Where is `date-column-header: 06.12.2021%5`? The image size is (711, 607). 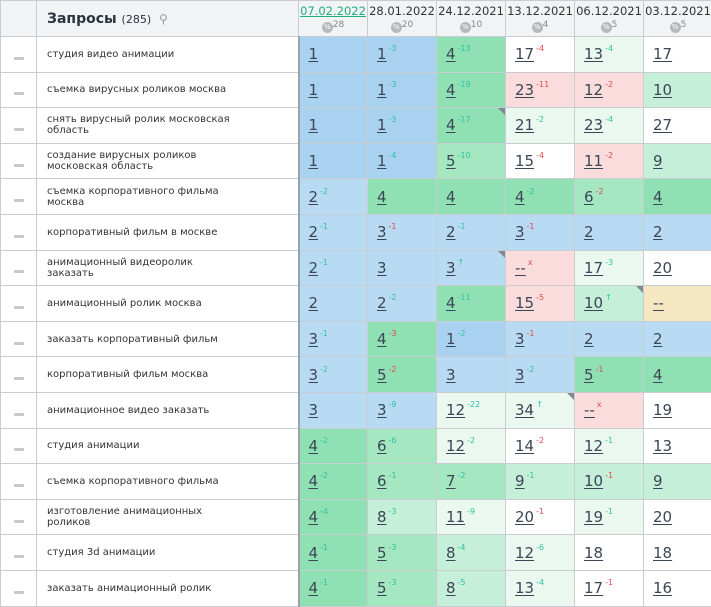 date-column-header: 06.12.2021%5 is located at coordinates (609, 19).